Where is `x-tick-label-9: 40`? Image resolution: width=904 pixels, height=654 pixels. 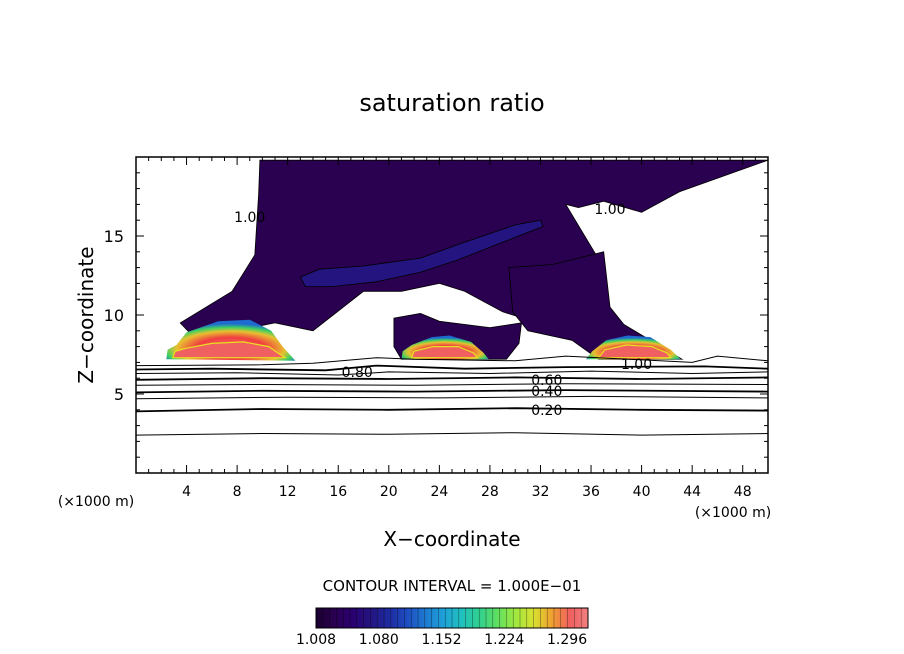 x-tick-label-9: 40 is located at coordinates (642, 492).